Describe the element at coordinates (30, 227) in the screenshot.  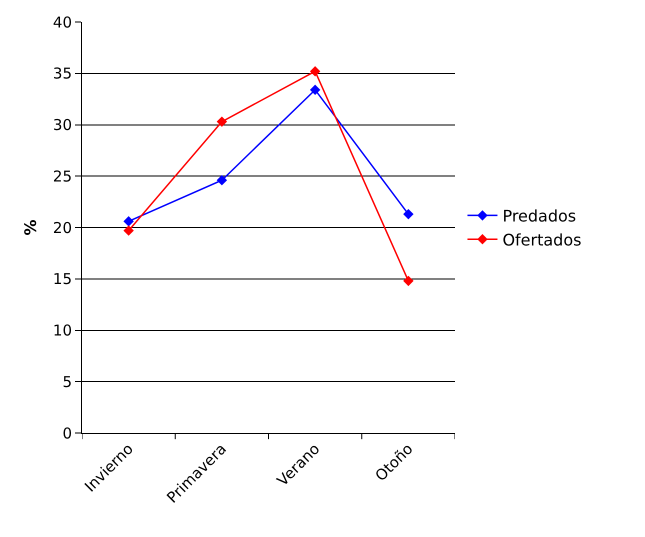
I see `y-axis-title: %` at that location.